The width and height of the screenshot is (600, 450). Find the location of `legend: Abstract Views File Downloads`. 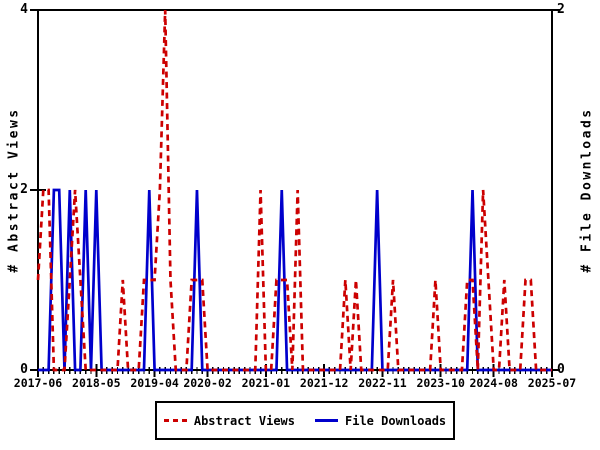

legend: Abstract Views File Downloads is located at coordinates (305, 420).